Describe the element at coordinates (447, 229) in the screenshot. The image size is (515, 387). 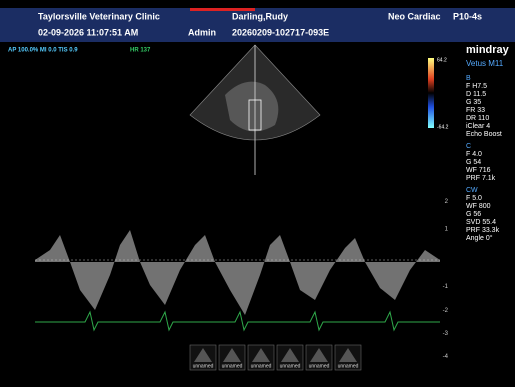
I see `doppler-scale-label: 1` at that location.